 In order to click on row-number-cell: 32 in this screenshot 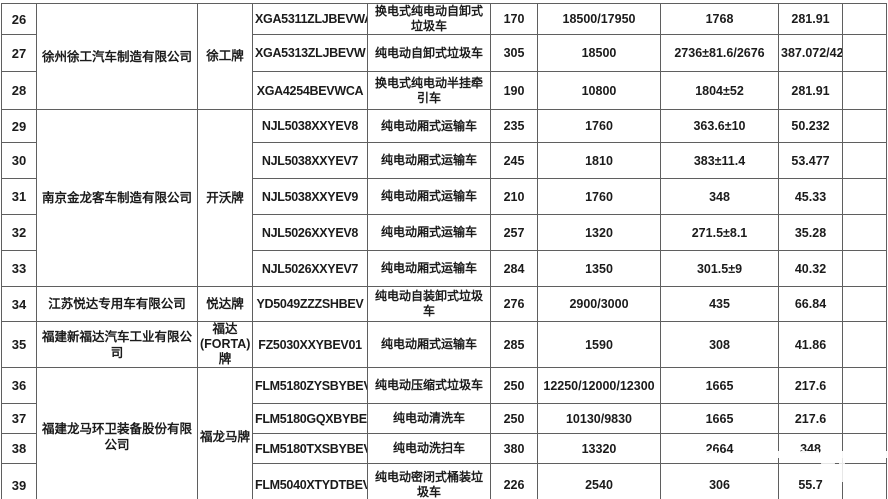, I will do `click(19, 232)`.